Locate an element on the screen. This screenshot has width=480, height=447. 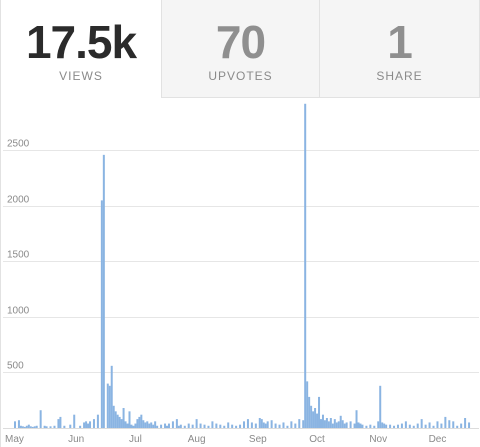
share-count: 1 is located at coordinates (400, 42).